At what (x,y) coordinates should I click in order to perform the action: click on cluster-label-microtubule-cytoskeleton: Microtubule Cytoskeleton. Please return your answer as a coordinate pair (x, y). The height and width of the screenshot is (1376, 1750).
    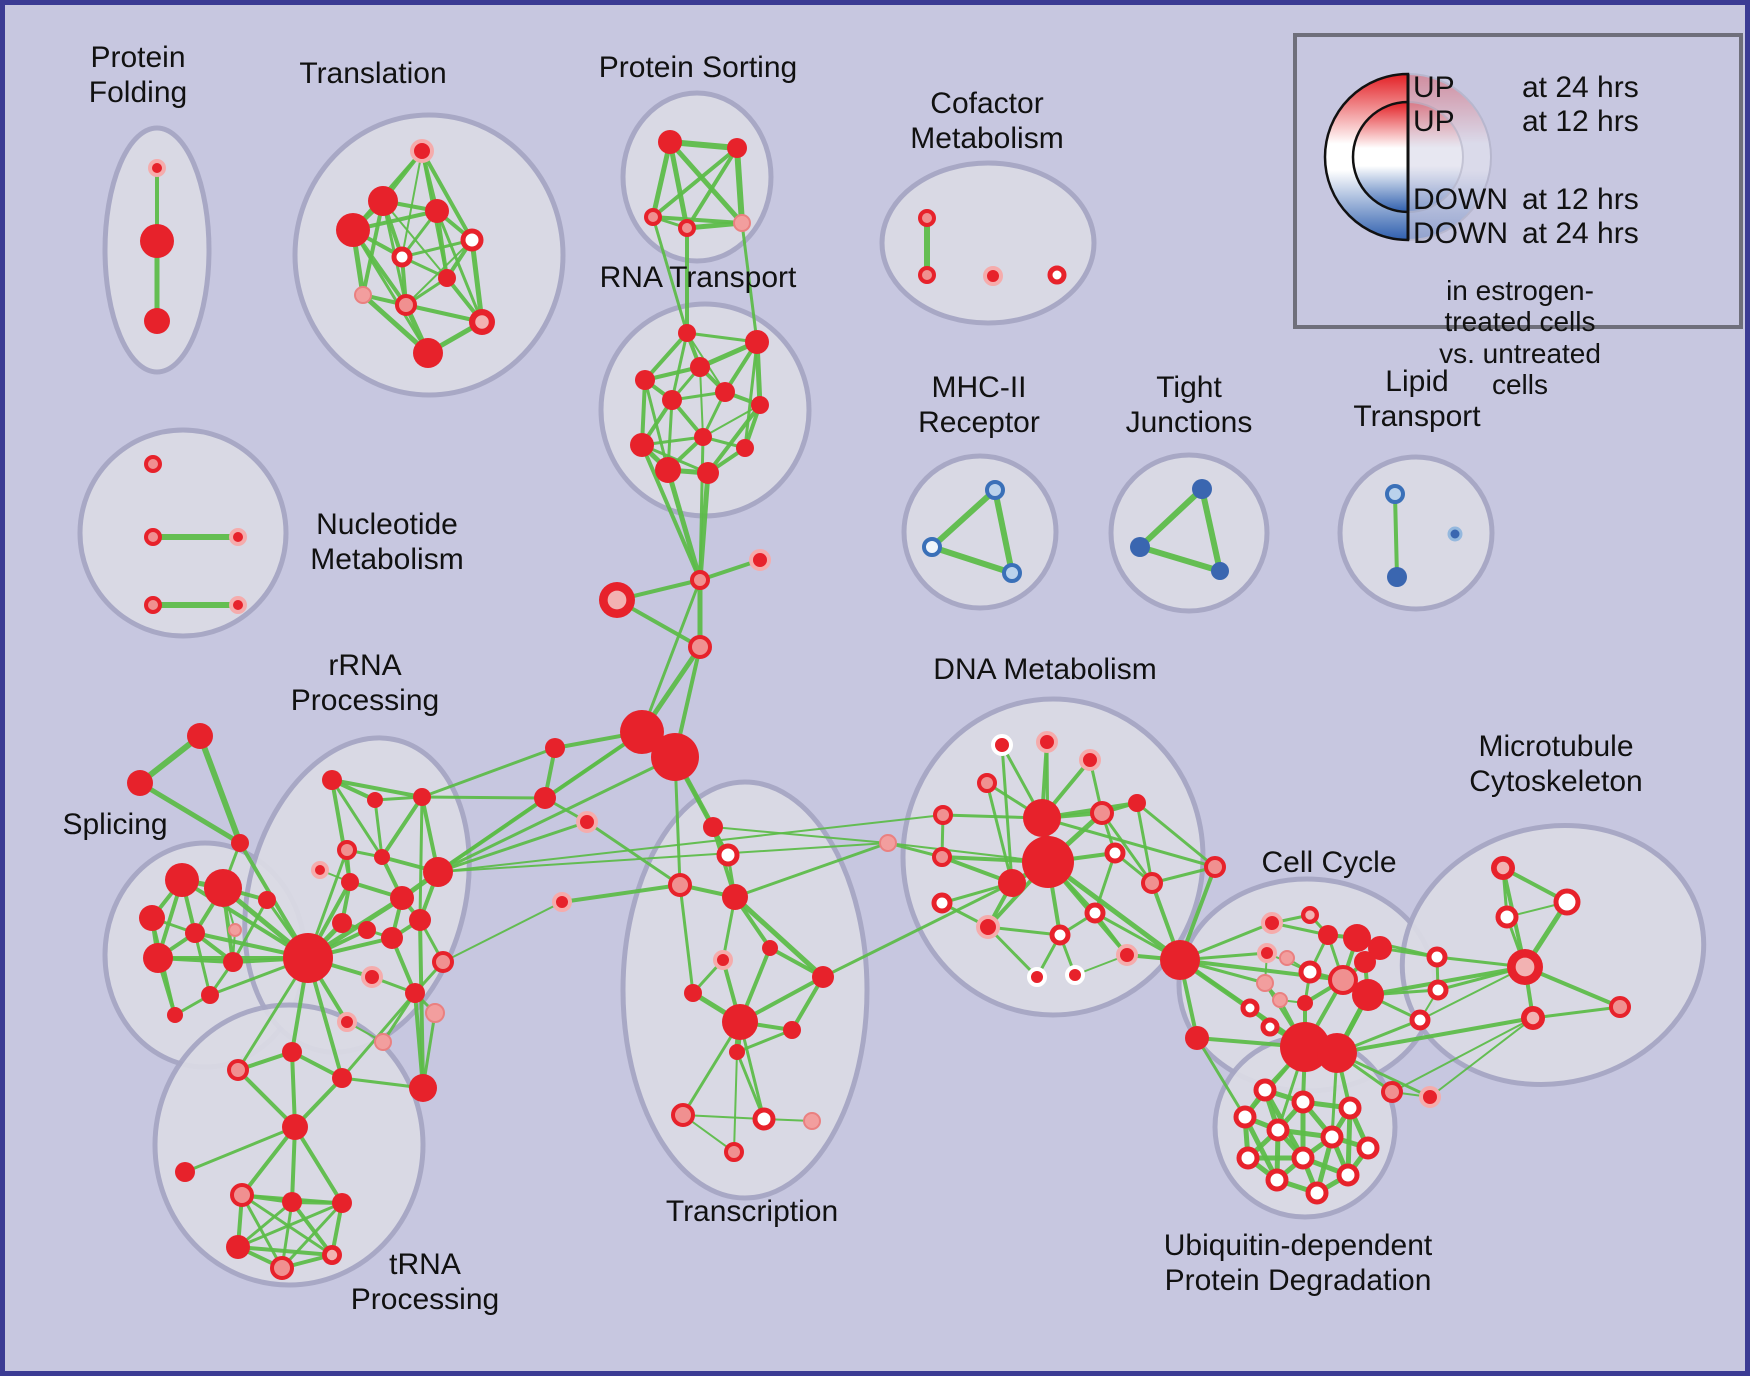
    Looking at the image, I should click on (1556, 764).